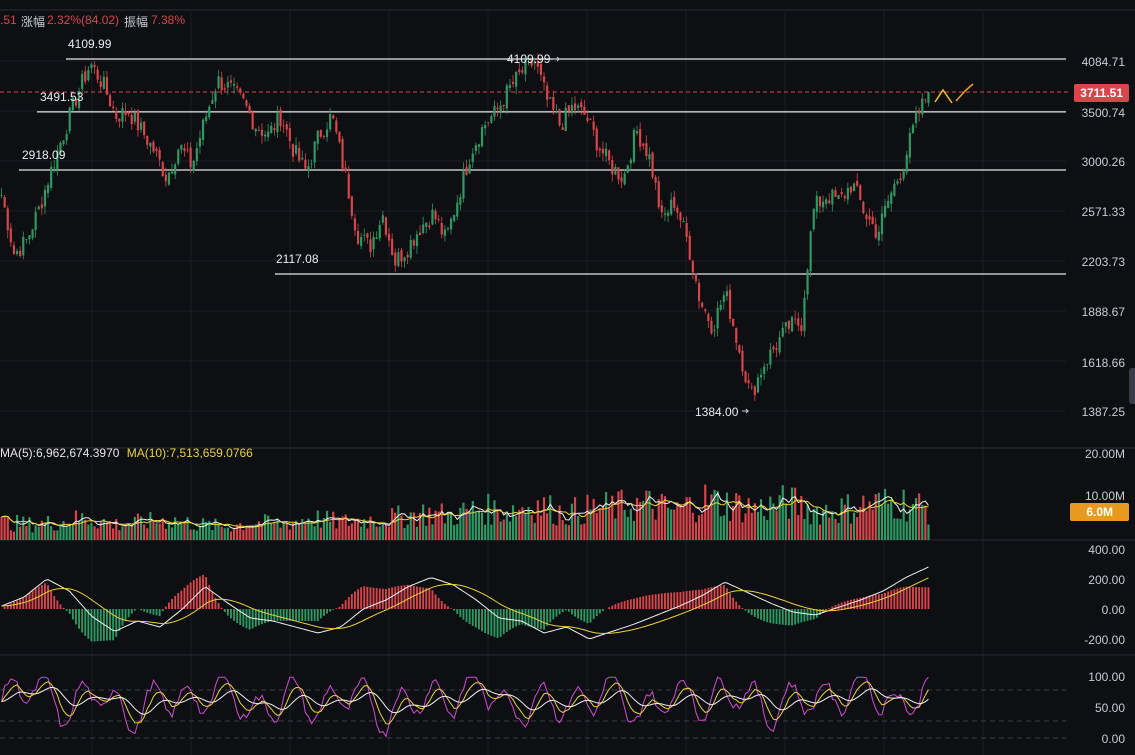 The image size is (1135, 755). I want to click on price-axis-label: 1618.66, so click(1103, 363).